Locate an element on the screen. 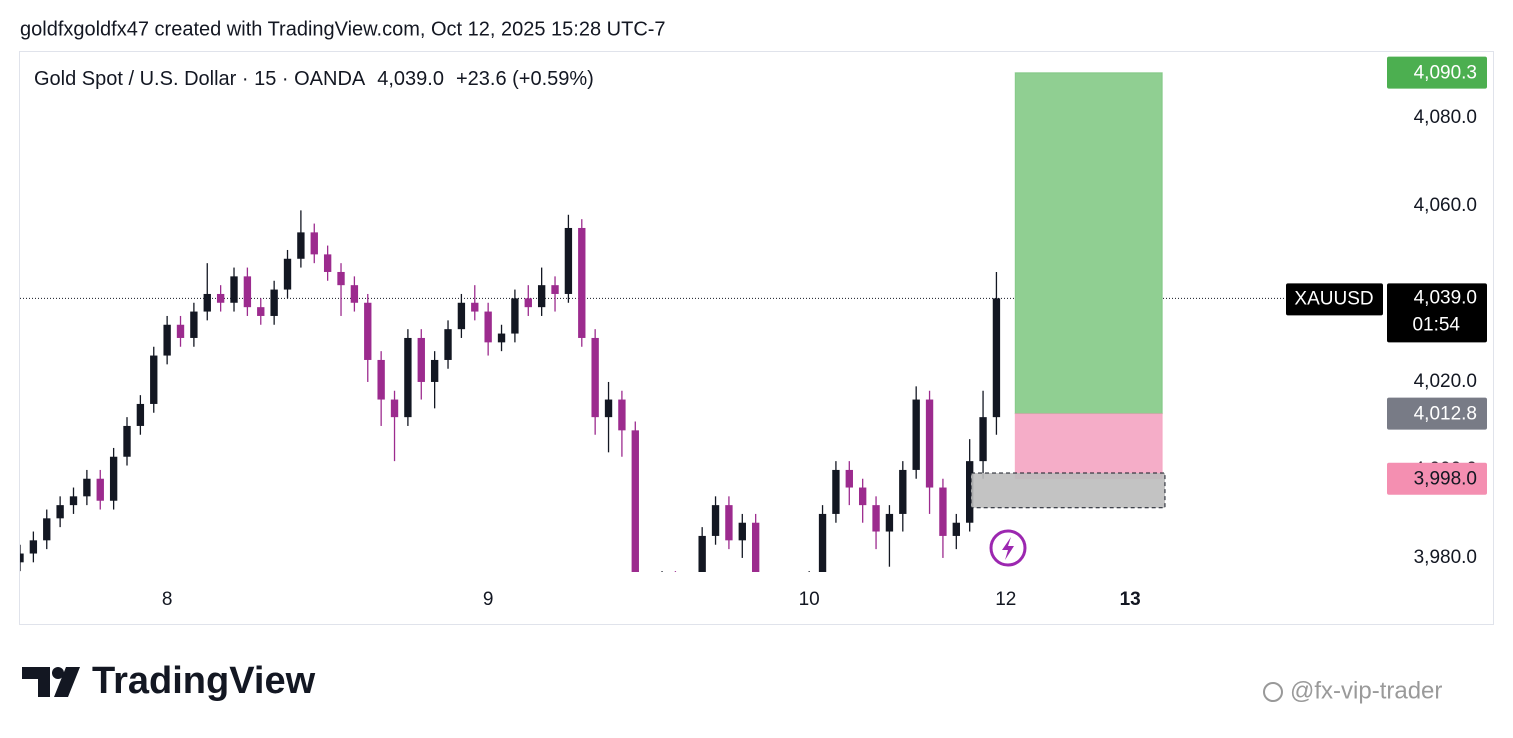  logo: TradingView is located at coordinates (169, 681).